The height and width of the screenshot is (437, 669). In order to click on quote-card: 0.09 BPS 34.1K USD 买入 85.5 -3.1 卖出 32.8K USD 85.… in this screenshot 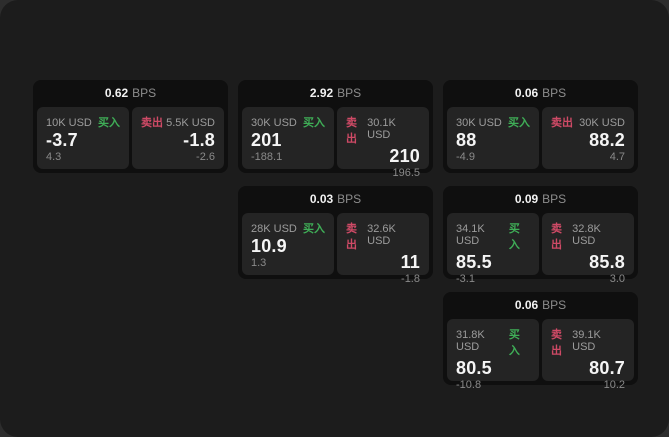, I will do `click(540, 235)`.